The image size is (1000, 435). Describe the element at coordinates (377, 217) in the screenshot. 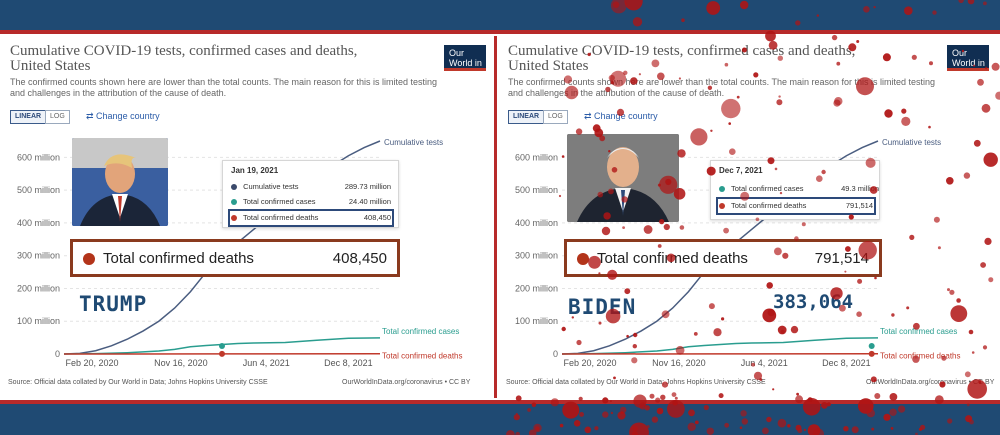

I see `tooltip-value: 408,450` at that location.